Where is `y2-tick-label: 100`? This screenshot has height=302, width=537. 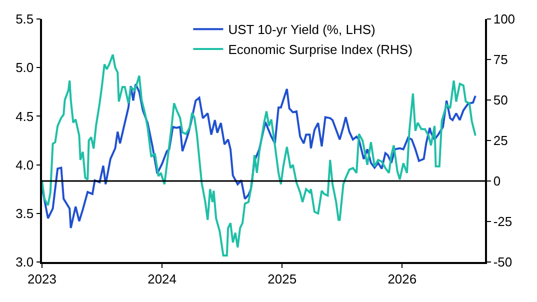
y2-tick-label: 100 is located at coordinates (504, 19).